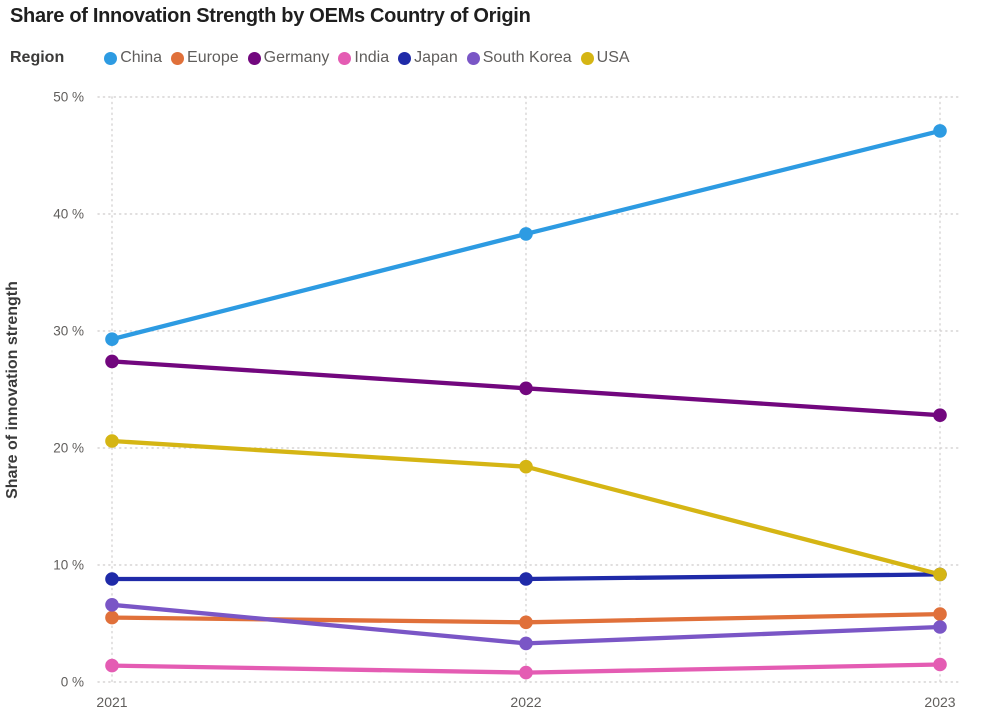  I want to click on data-point-south-korea-2021, so click(112, 605).